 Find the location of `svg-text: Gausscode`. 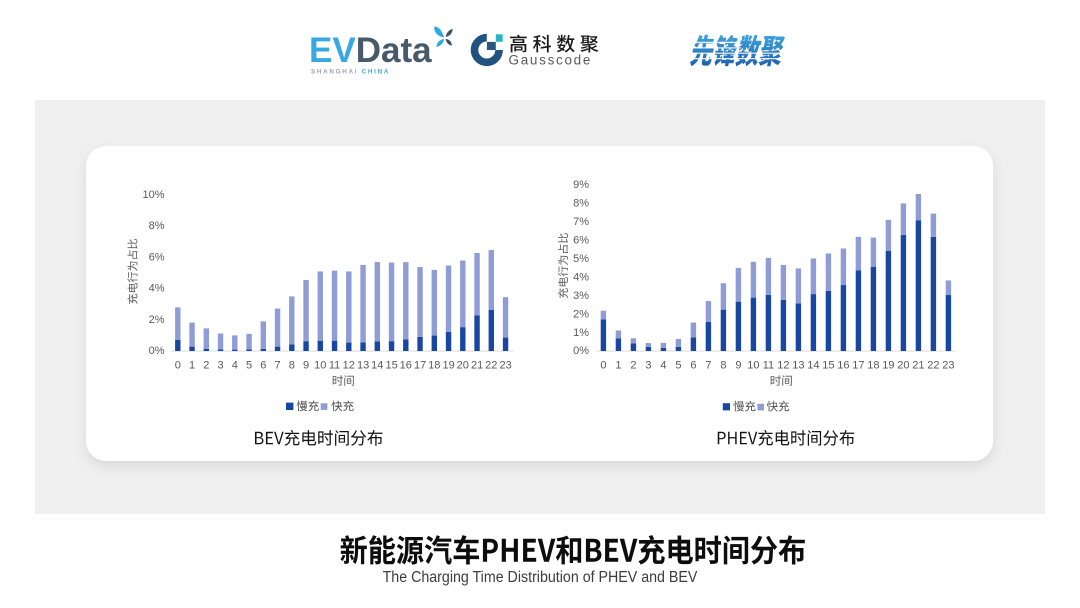

svg-text: Gausscode is located at coordinates (551, 60).